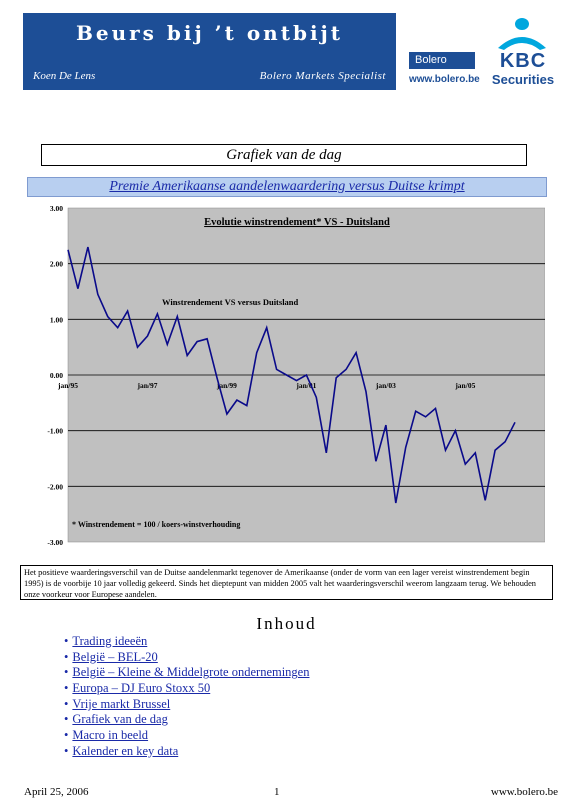  What do you see at coordinates (115, 656) in the screenshot?
I see `toc-link-bel20: België – BEL-20` at bounding box center [115, 656].